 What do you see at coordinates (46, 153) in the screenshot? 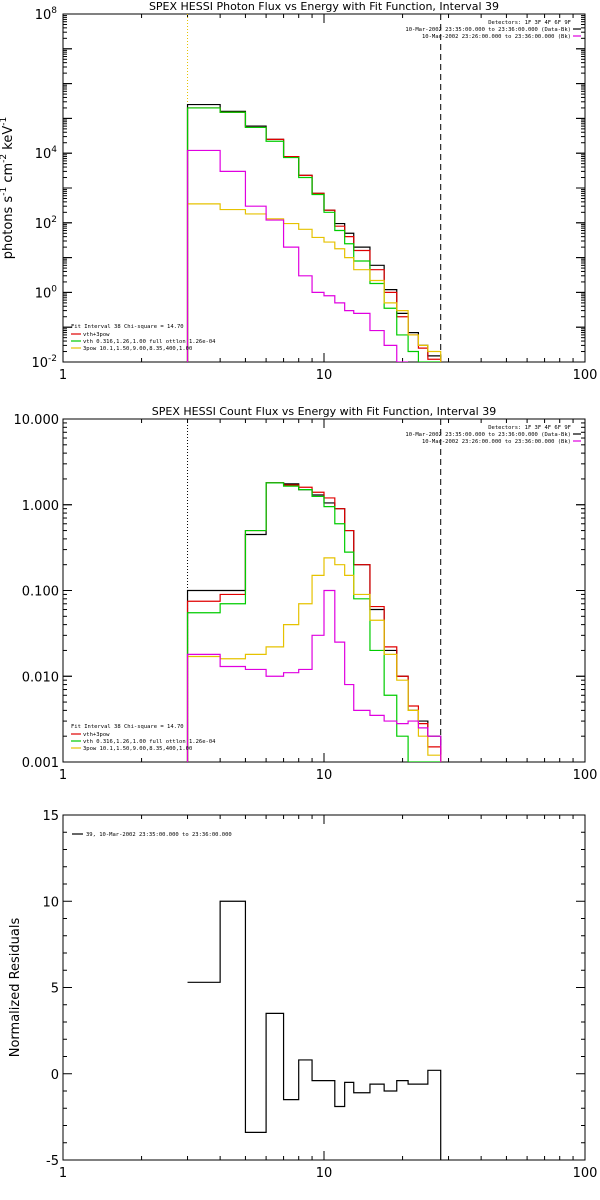
I see `y-tick-label: 10⁴` at bounding box center [46, 153].